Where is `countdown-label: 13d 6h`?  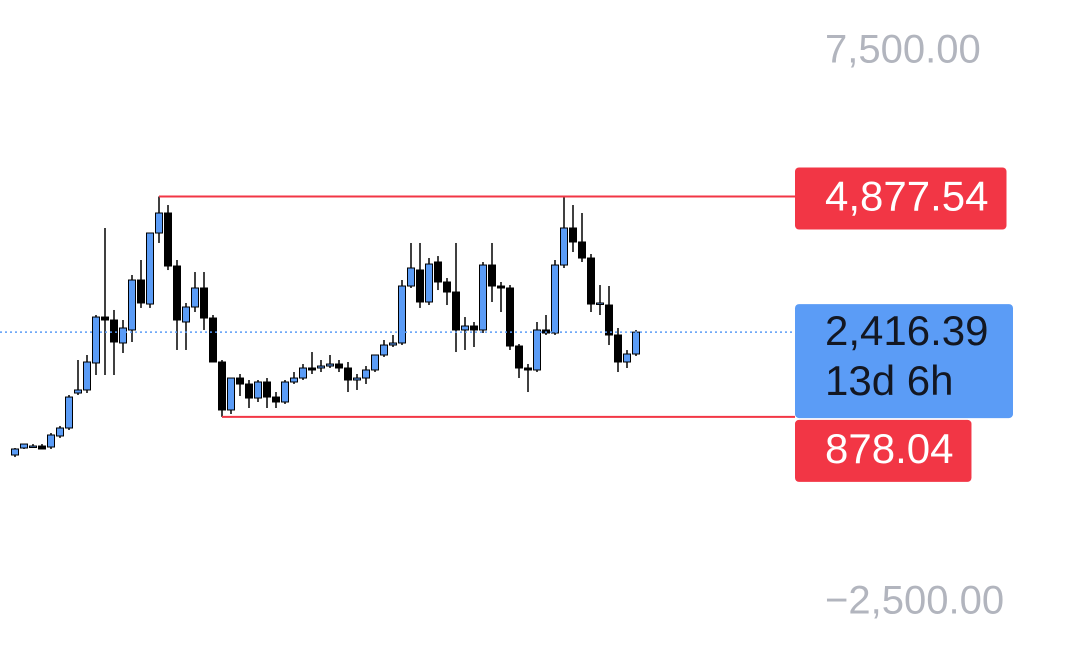 countdown-label: 13d 6h is located at coordinates (889, 380).